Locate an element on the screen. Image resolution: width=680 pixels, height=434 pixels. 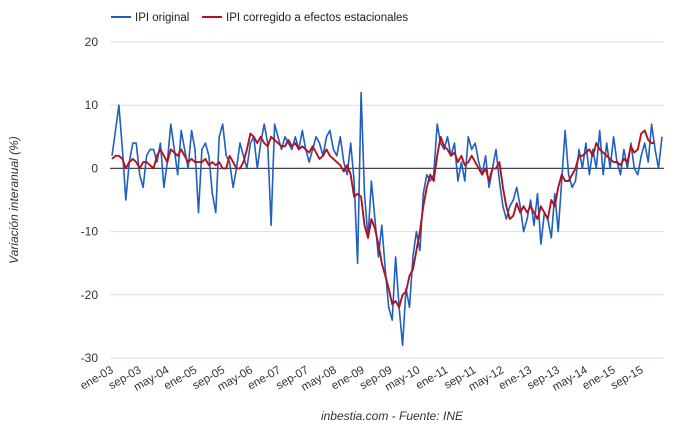
x-tick-label: ene-11 is located at coordinates (432, 378).